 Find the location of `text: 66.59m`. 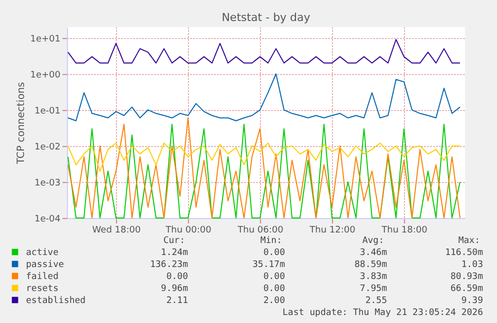

text: 66.59m is located at coordinates (466, 289).